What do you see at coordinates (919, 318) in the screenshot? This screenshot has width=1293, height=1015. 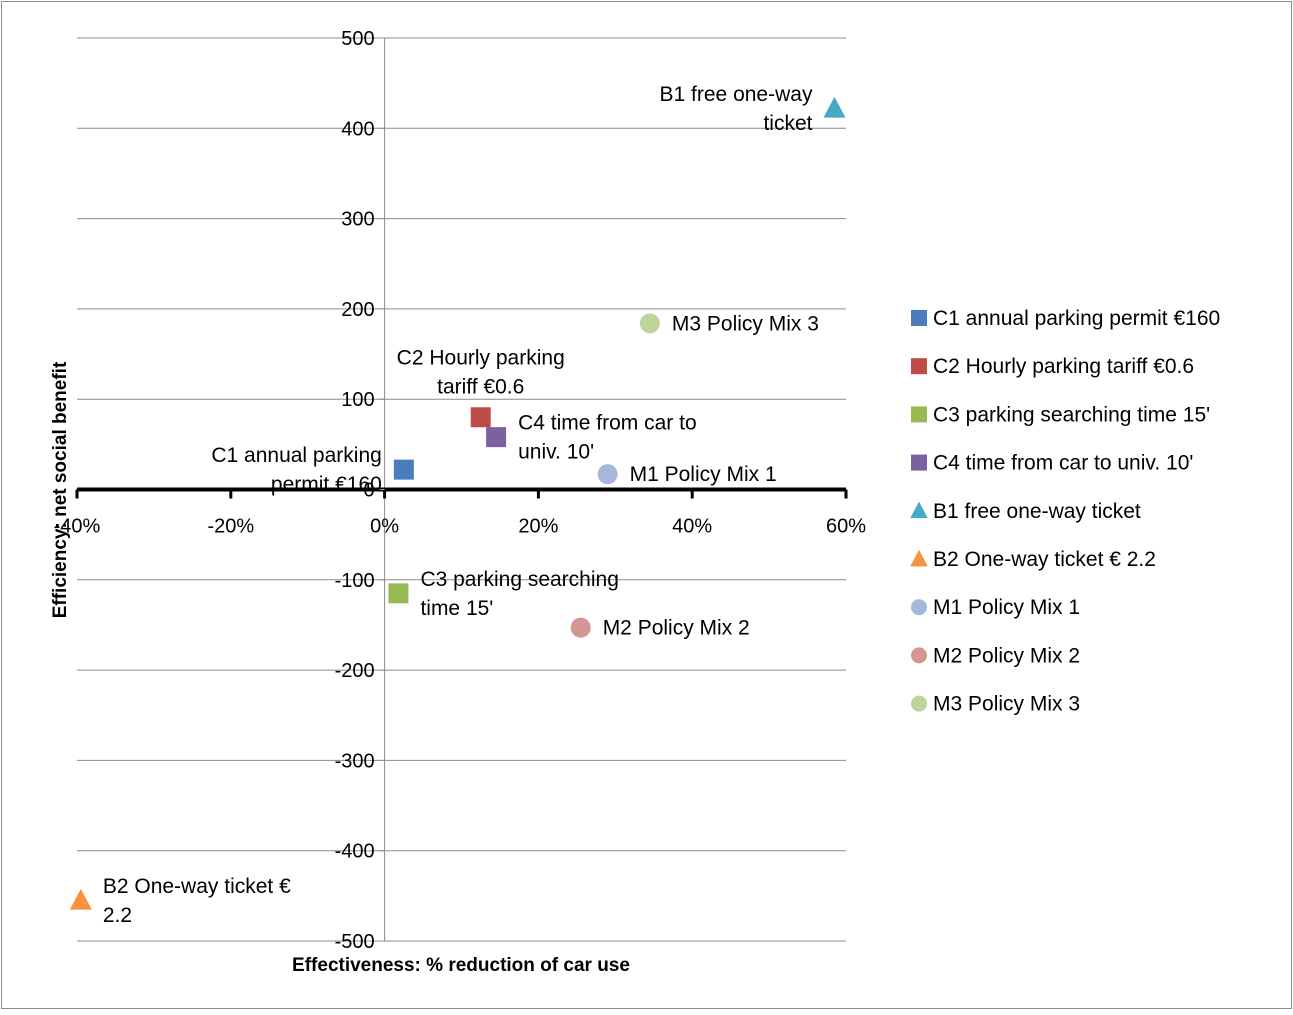 I see `legend-marker-c1` at bounding box center [919, 318].